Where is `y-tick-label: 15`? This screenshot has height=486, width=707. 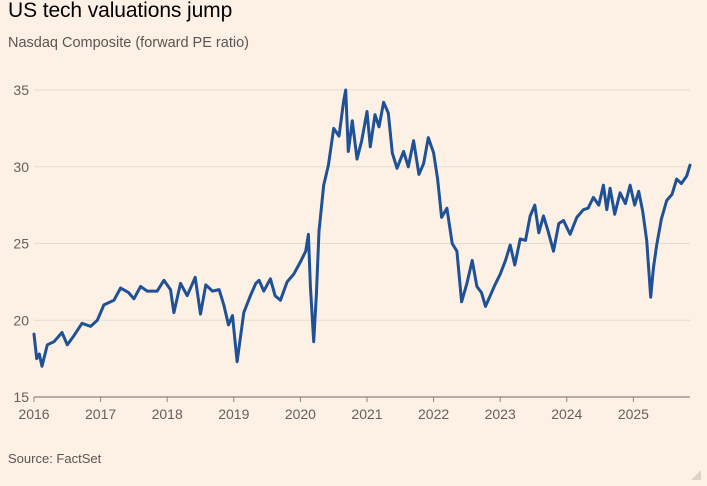 y-tick-label: 15 is located at coordinates (21, 397).